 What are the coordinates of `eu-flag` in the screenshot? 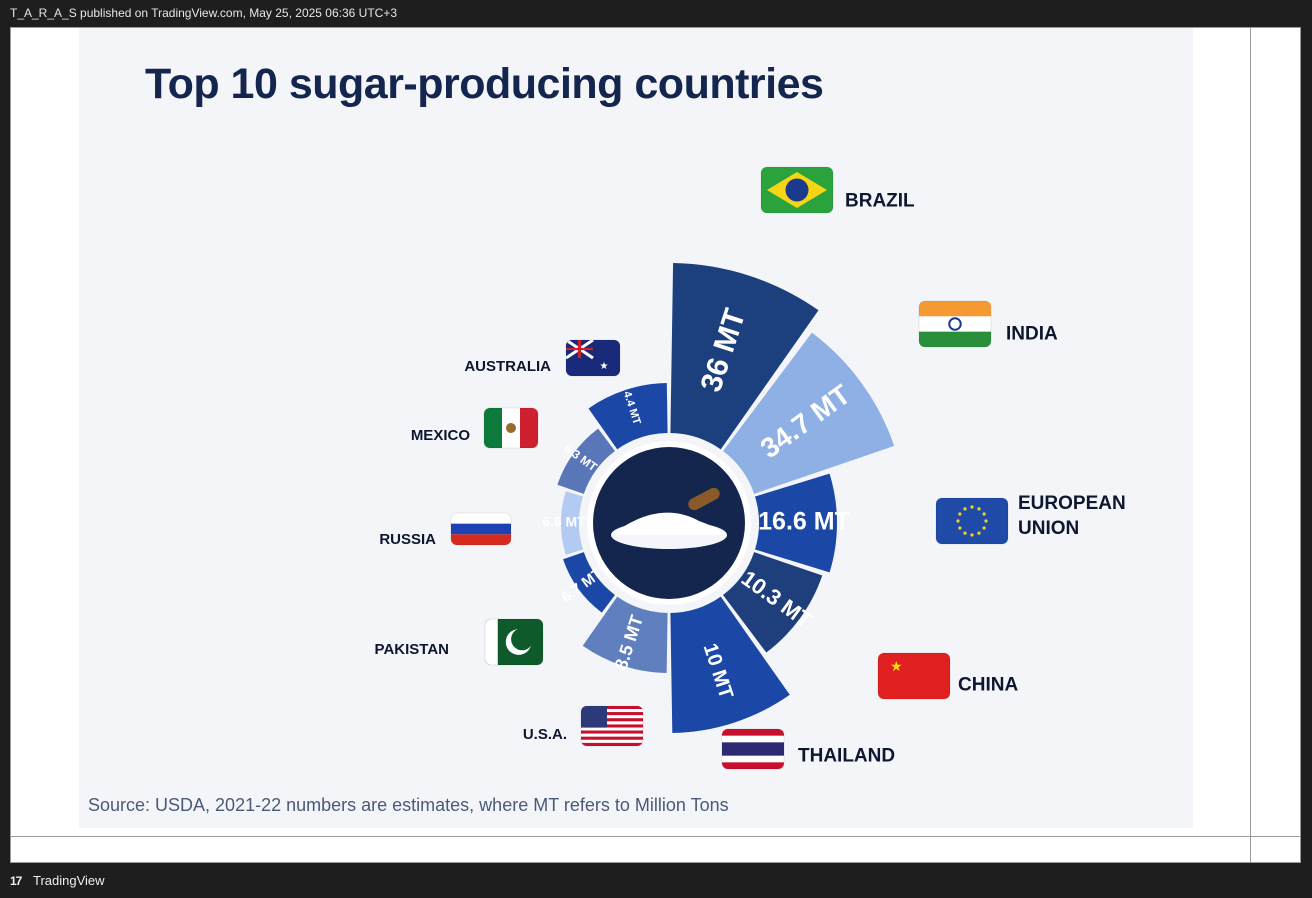 It's located at (972, 521).